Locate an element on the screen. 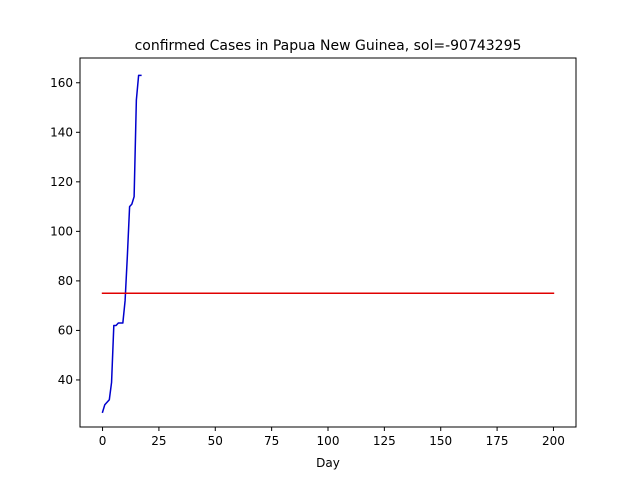 This screenshot has width=640, height=480. y-tick-label-4: 120 is located at coordinates (61, 182).